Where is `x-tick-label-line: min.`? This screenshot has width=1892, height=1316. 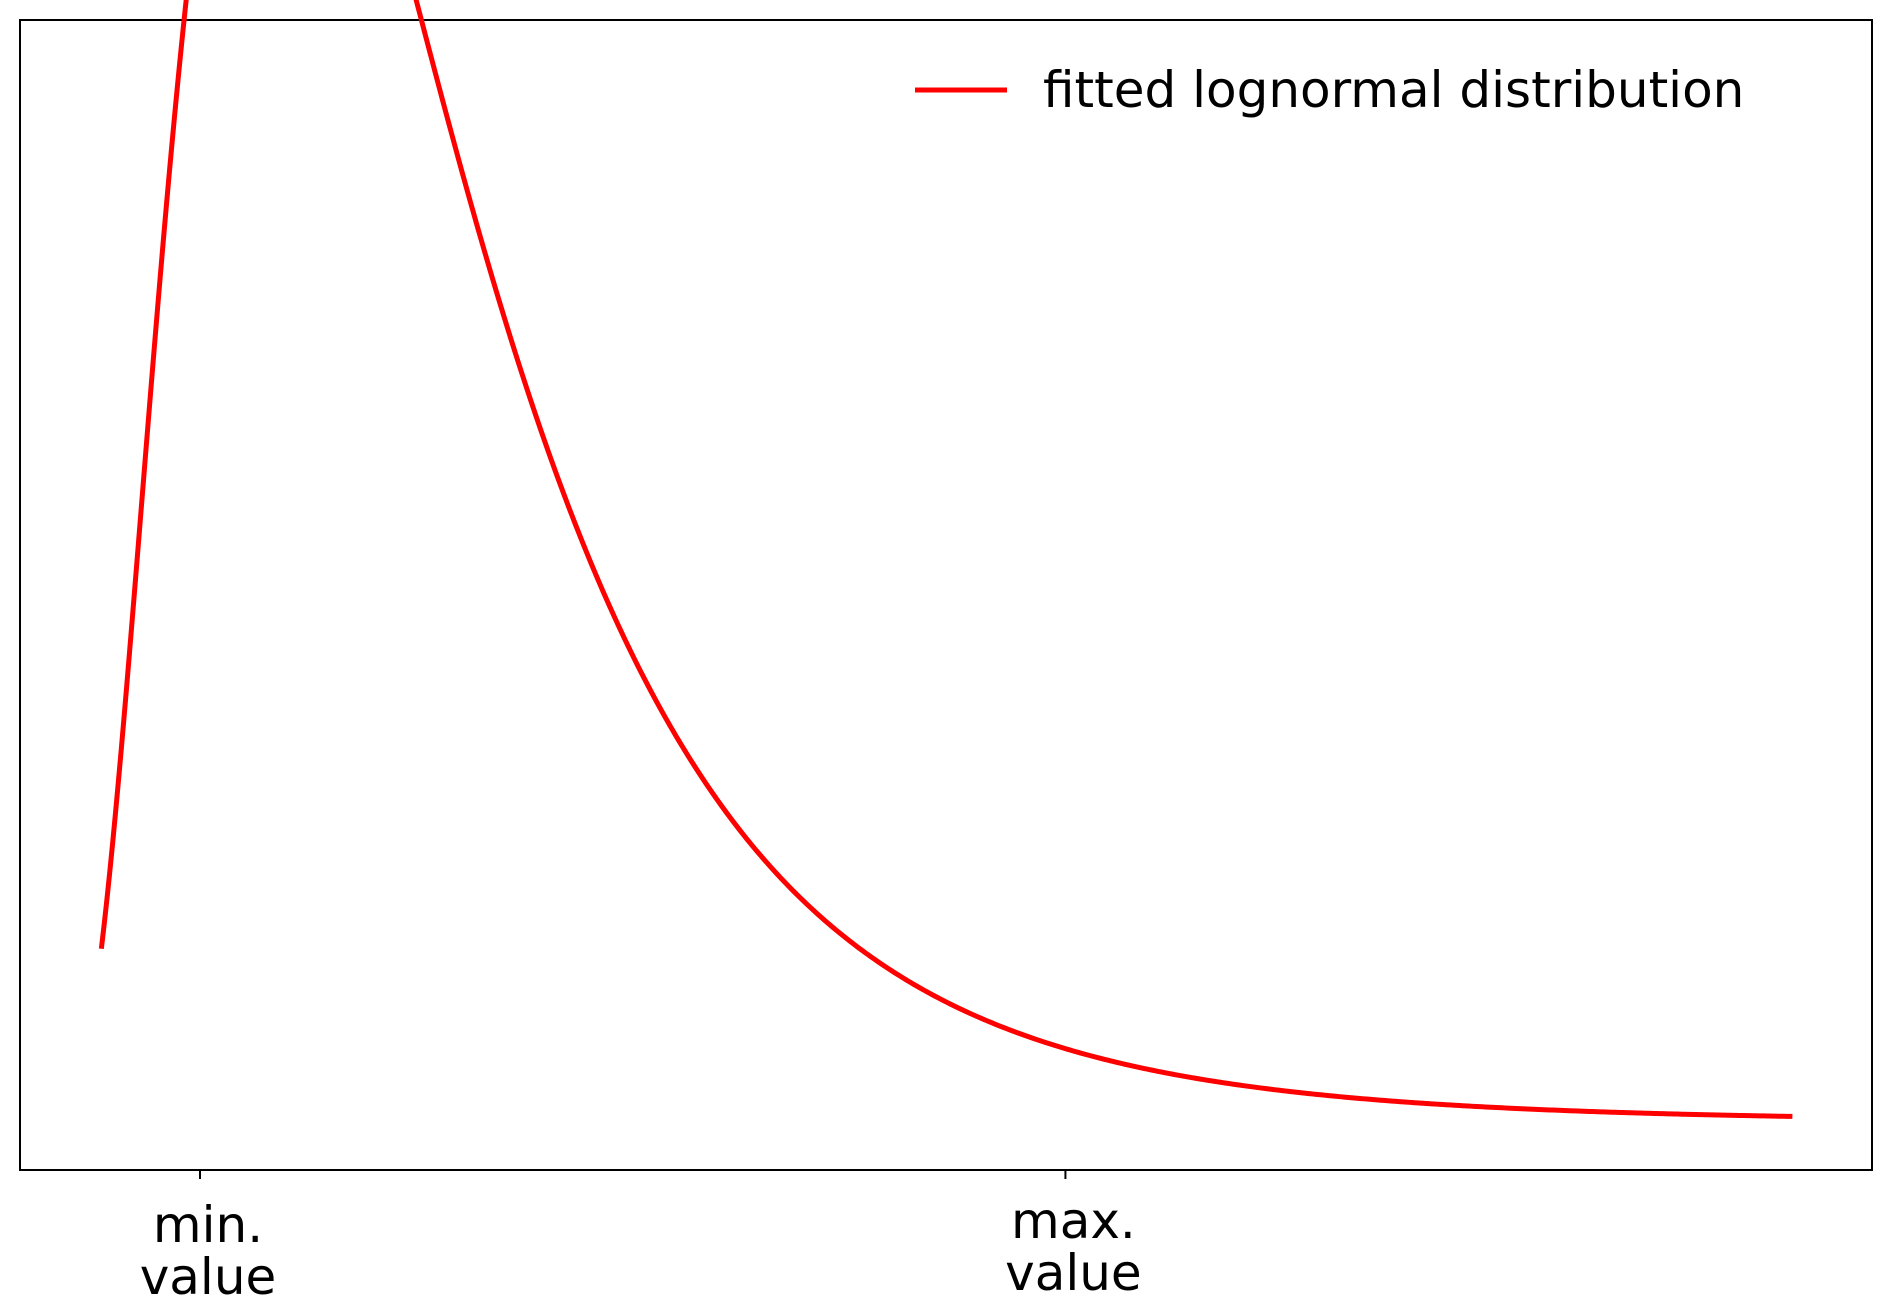 x-tick-label-line: min. is located at coordinates (208, 1225).